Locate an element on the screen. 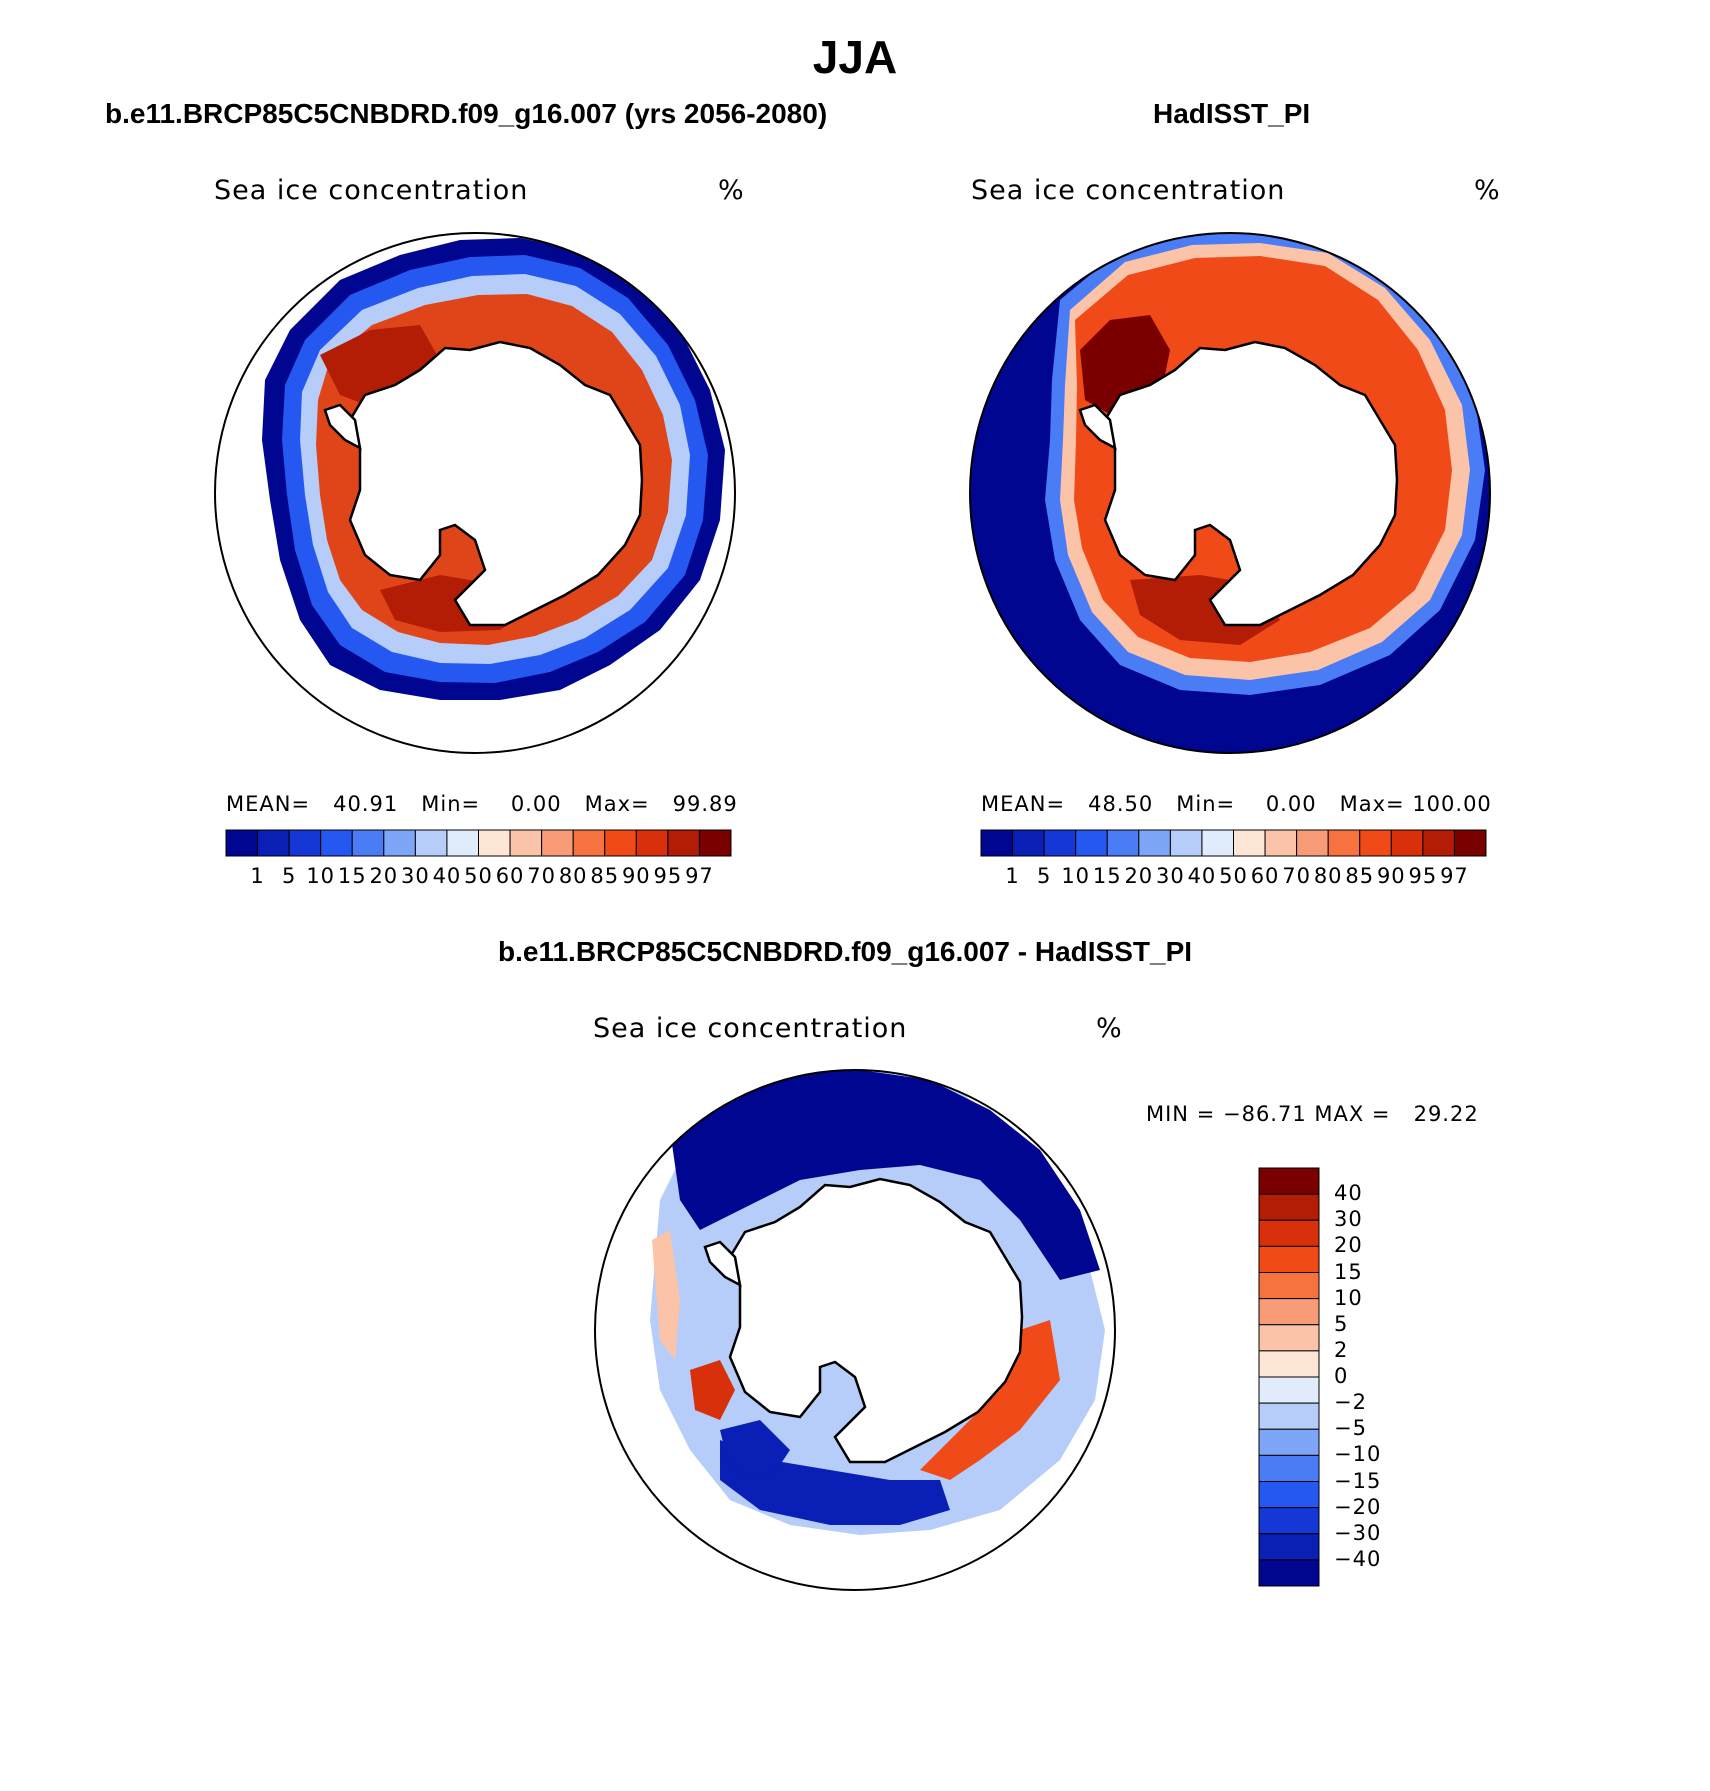 This screenshot has width=1710, height=1791. obs-mean-value: 48.50 is located at coordinates (1121, 804).